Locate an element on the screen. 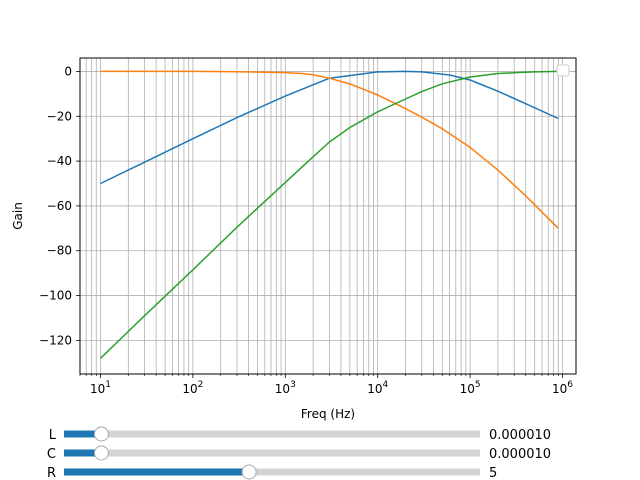 Image resolution: width=640 pixels, height=480 pixels. x-tick-label: 10⁵ is located at coordinates (470, 388).